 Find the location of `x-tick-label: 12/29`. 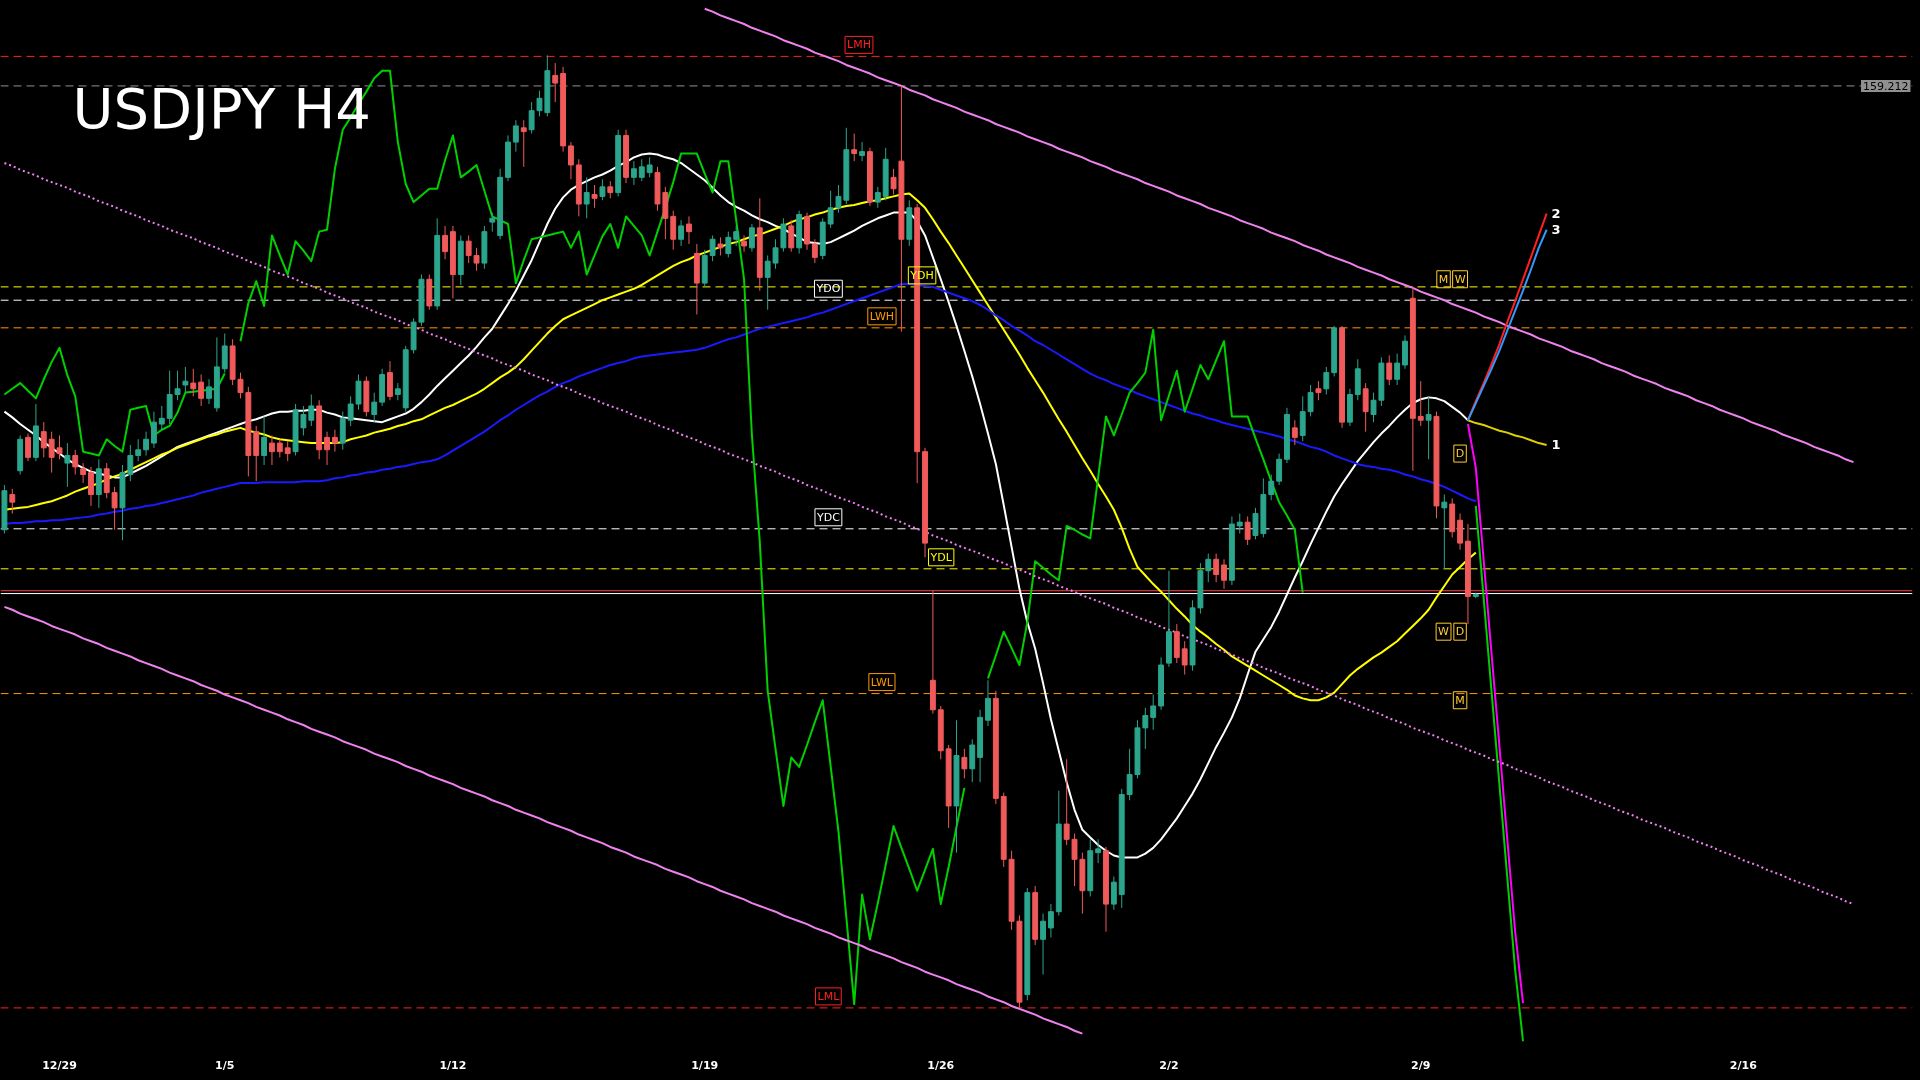

x-tick-label: 12/29 is located at coordinates (59, 1065).